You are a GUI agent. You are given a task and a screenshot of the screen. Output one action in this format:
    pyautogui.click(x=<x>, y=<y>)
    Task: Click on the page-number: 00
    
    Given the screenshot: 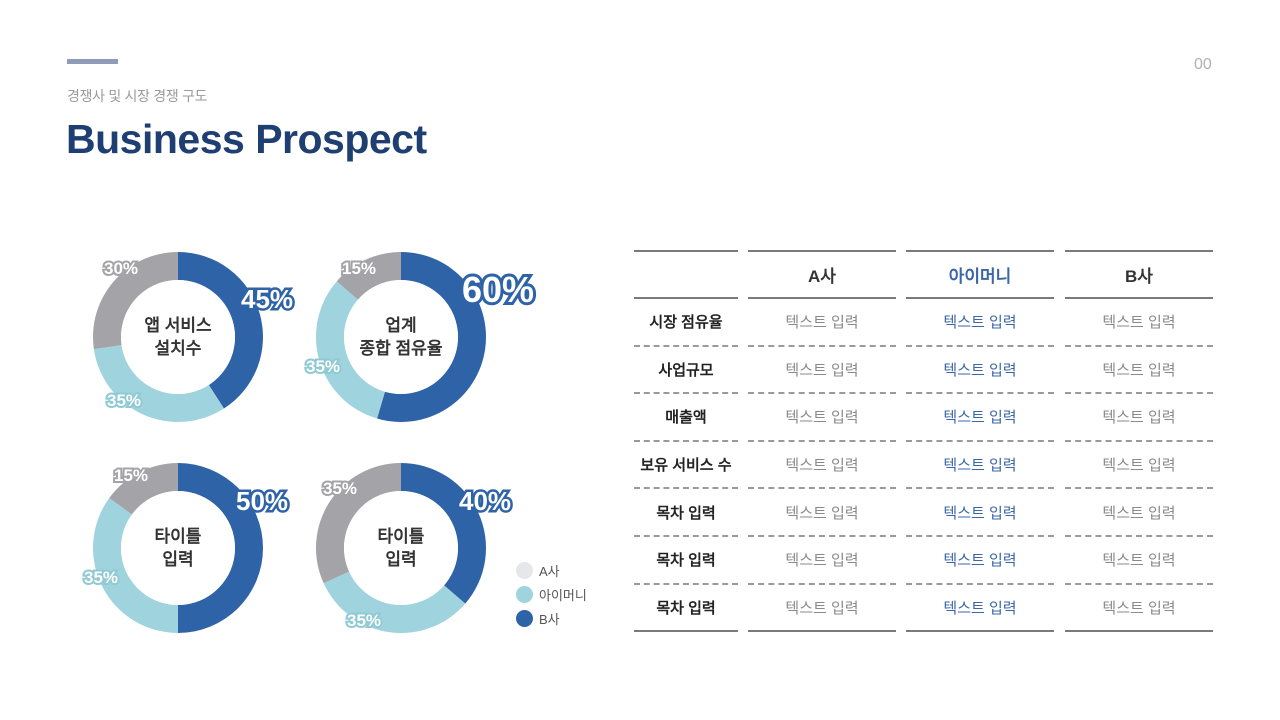 What is the action you would take?
    pyautogui.click(x=1203, y=64)
    